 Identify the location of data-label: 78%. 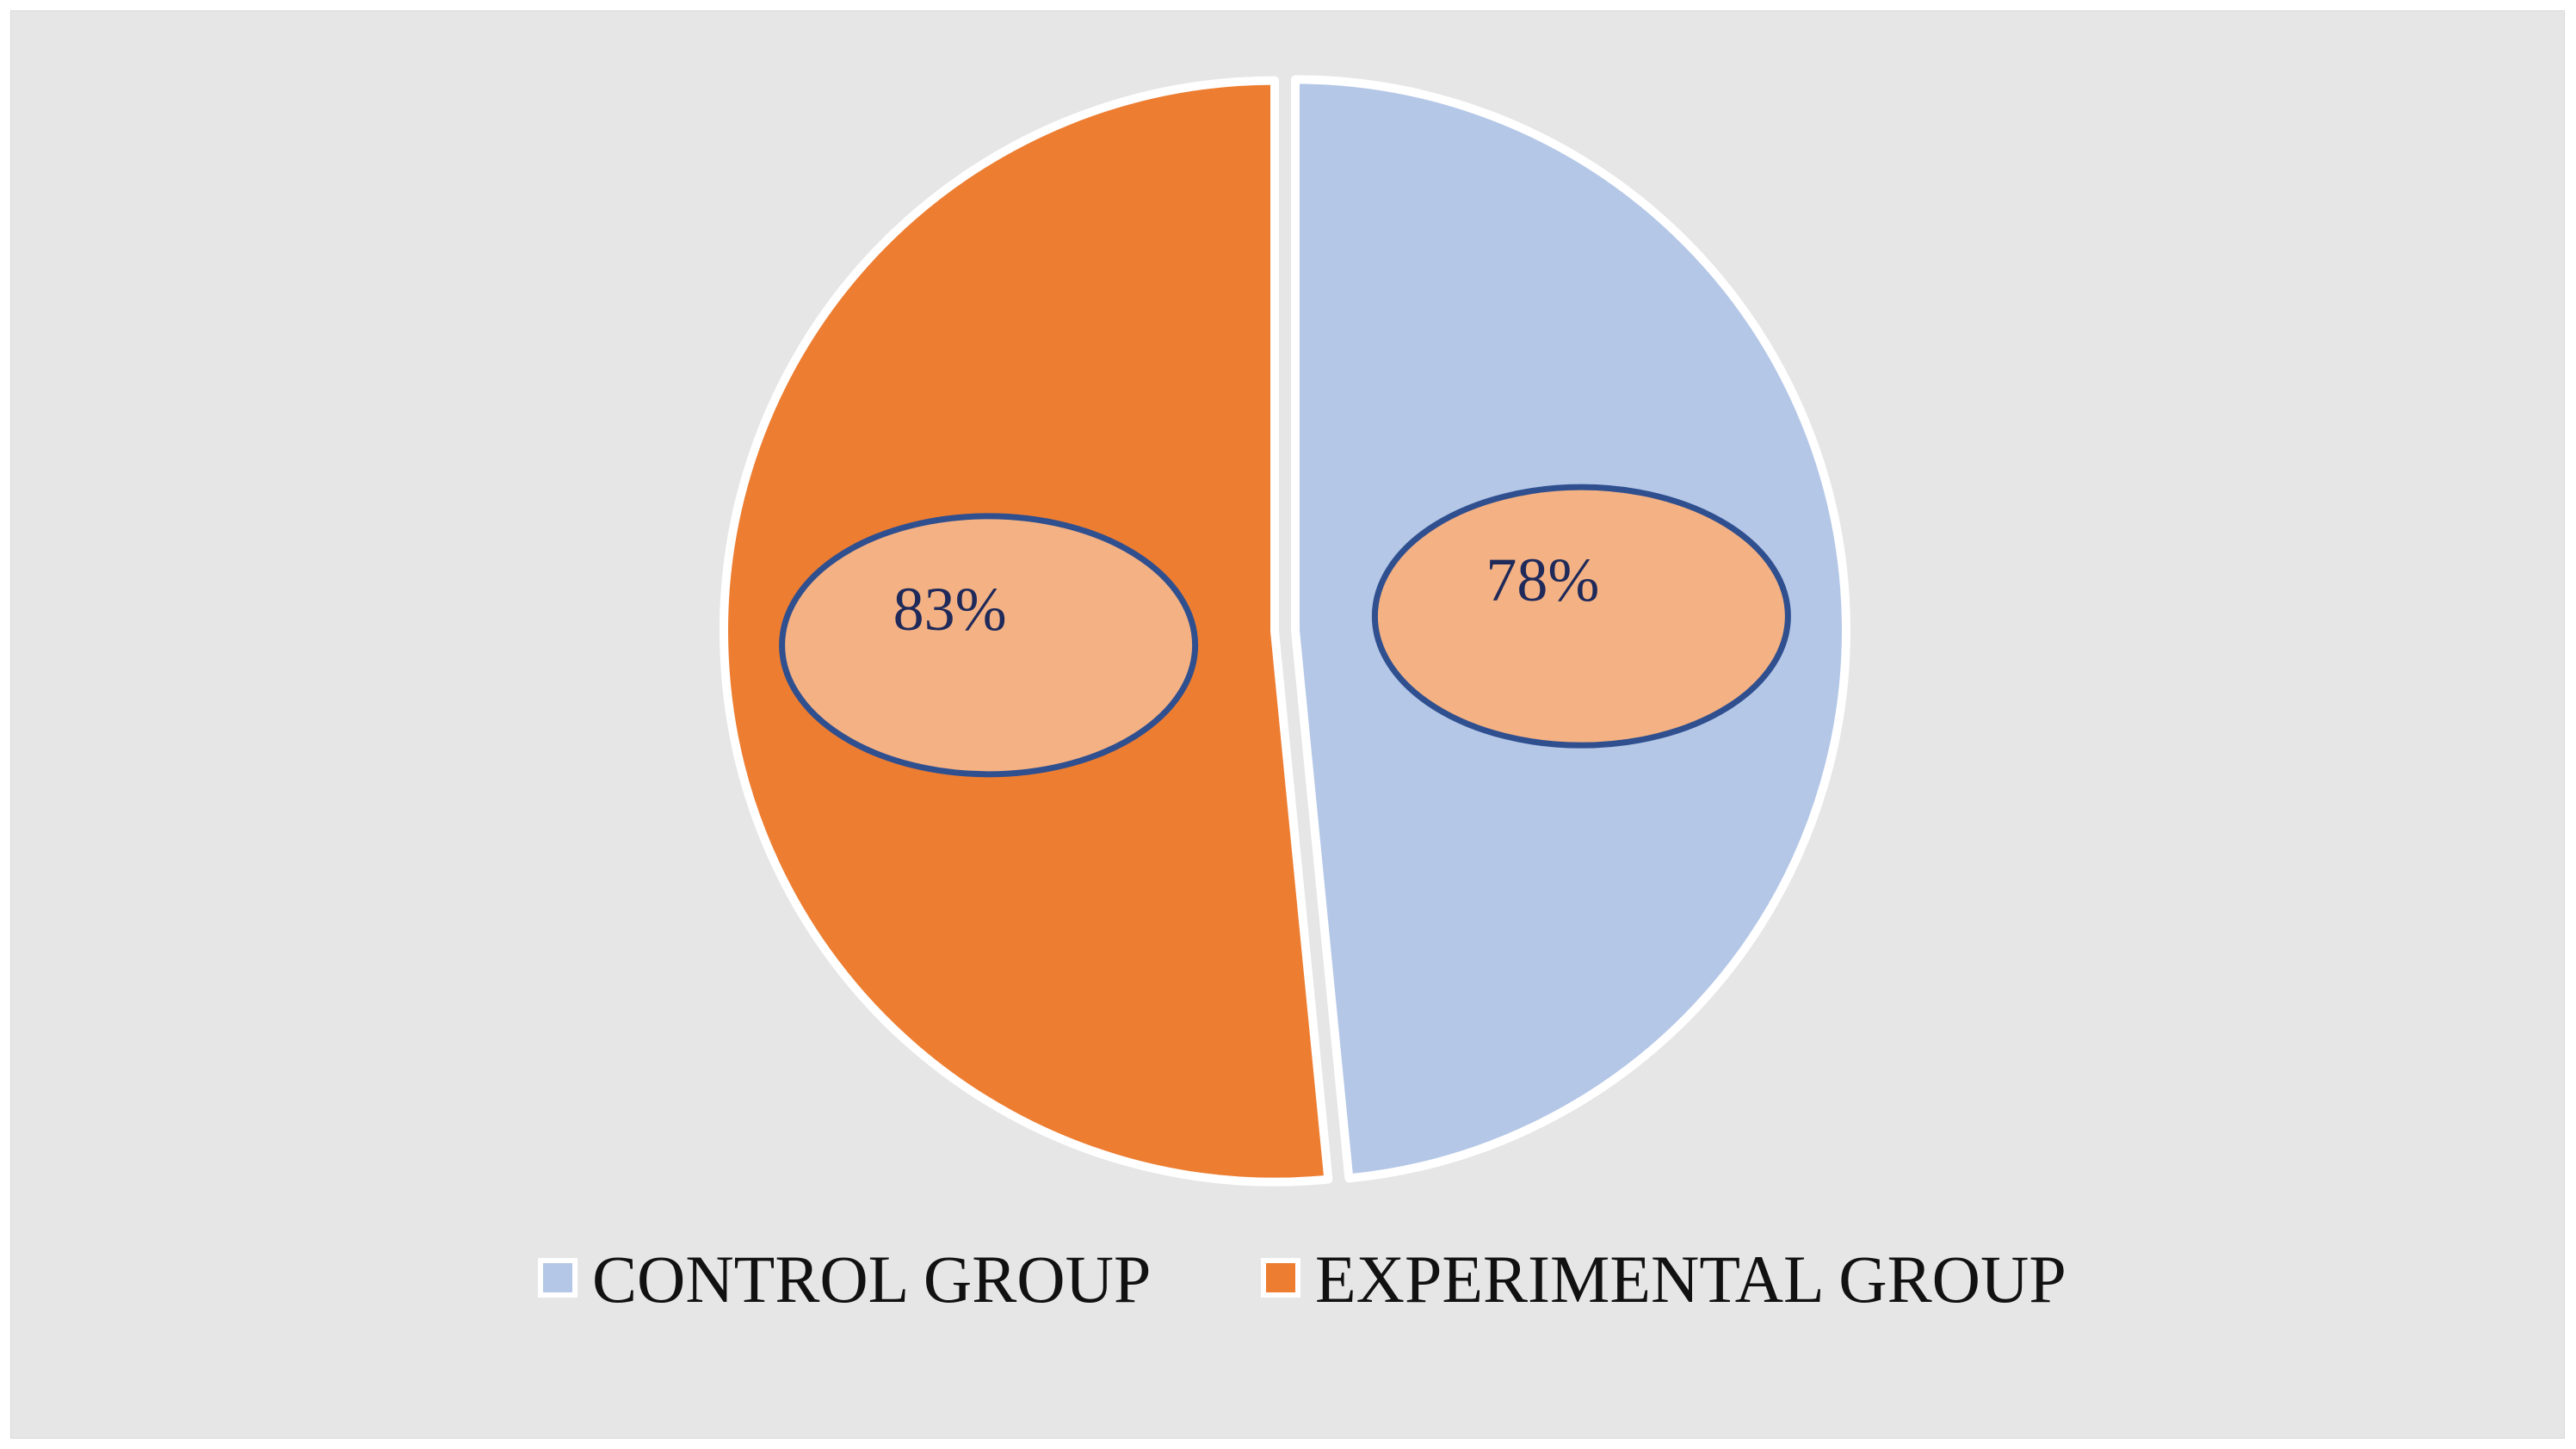
(1542, 580).